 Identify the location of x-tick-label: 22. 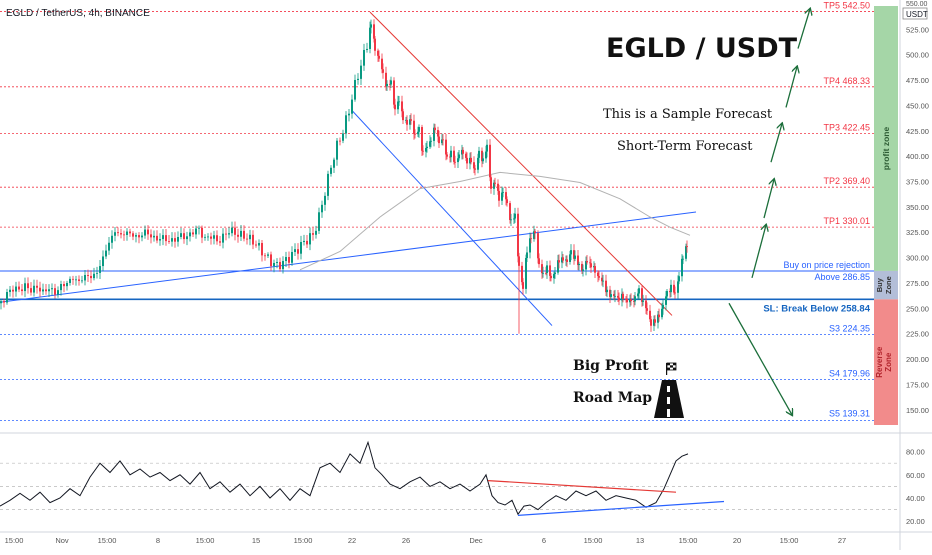
(352, 540).